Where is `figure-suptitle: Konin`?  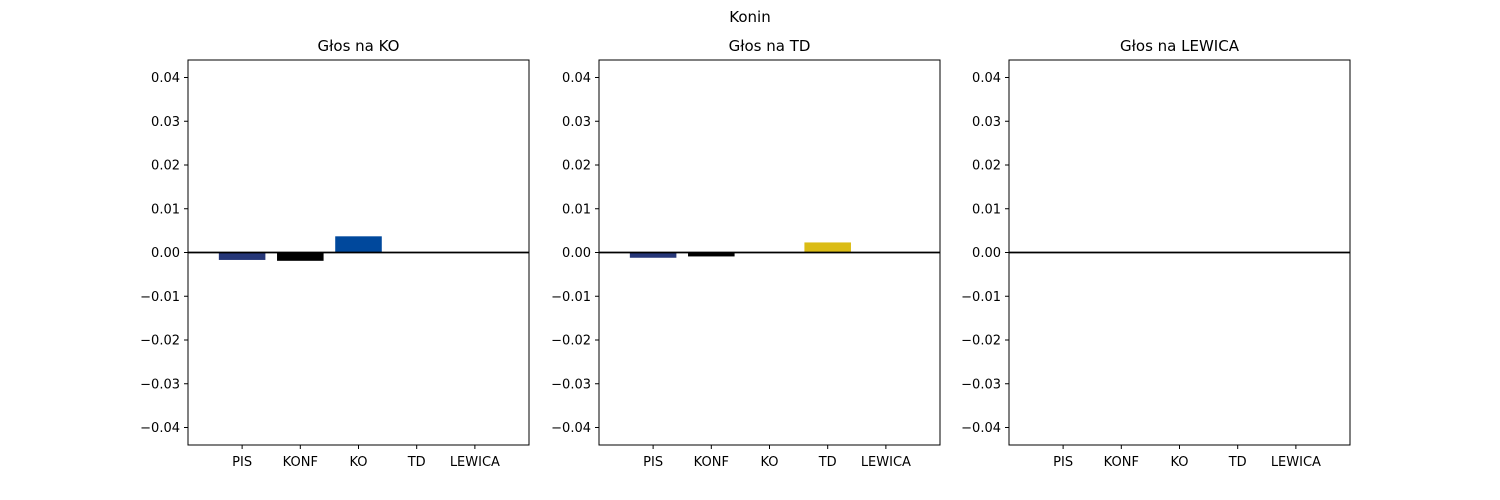
figure-suptitle: Konin is located at coordinates (749, 17).